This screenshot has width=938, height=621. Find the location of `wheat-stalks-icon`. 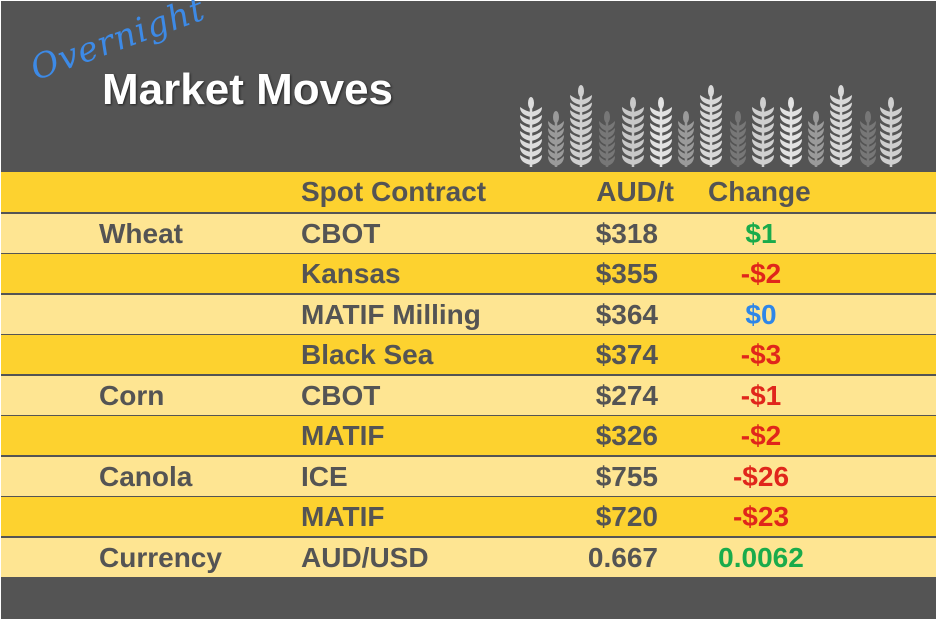

wheat-stalks-icon is located at coordinates (711, 126).